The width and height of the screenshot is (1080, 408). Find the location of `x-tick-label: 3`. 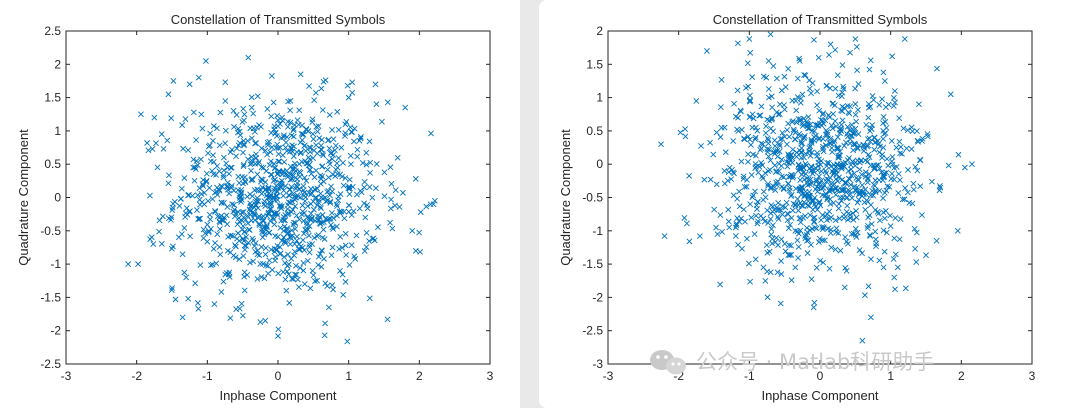

x-tick-label: 3 is located at coordinates (1032, 376).